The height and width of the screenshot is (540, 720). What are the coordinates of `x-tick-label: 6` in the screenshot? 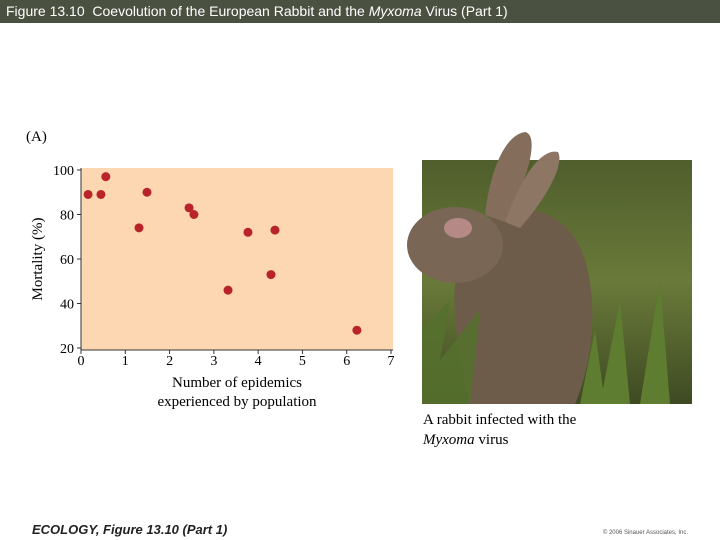 It's located at (346, 361).